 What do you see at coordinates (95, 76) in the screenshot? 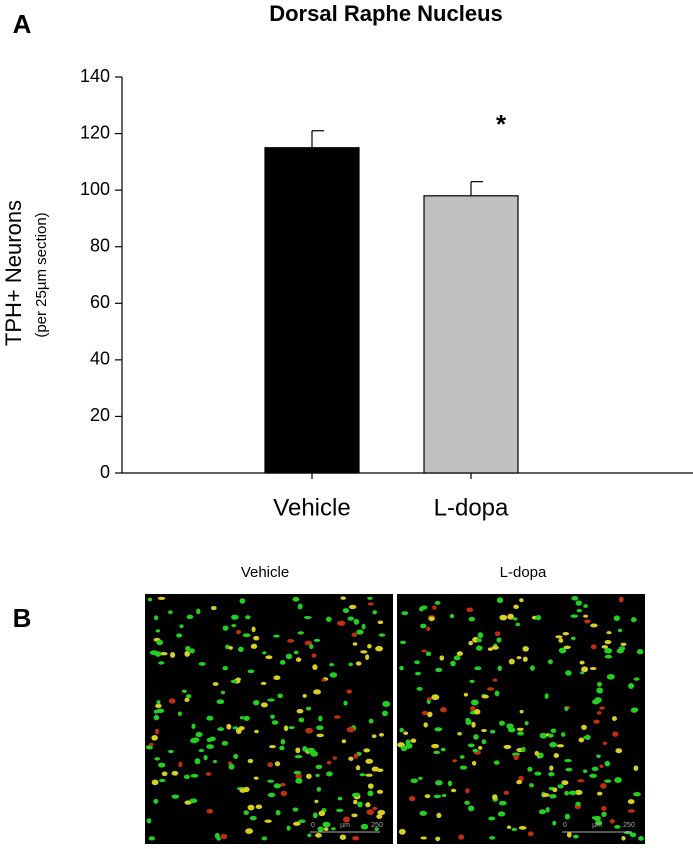
I see `y-tick-label: 140` at bounding box center [95, 76].